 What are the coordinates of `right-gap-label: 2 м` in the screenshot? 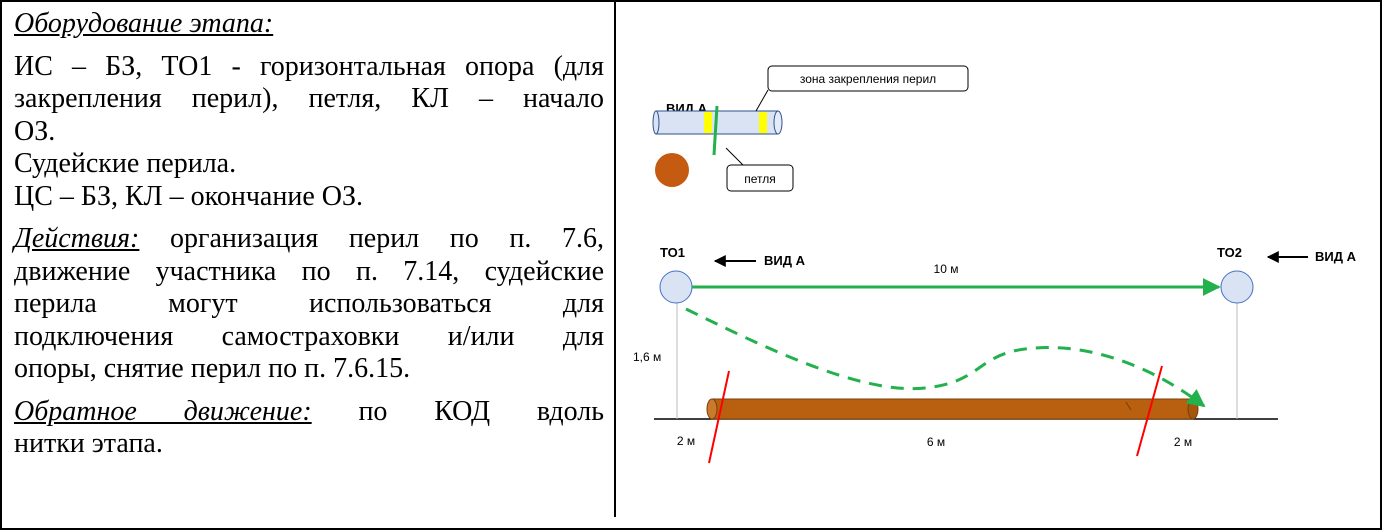 It's located at (1183, 442).